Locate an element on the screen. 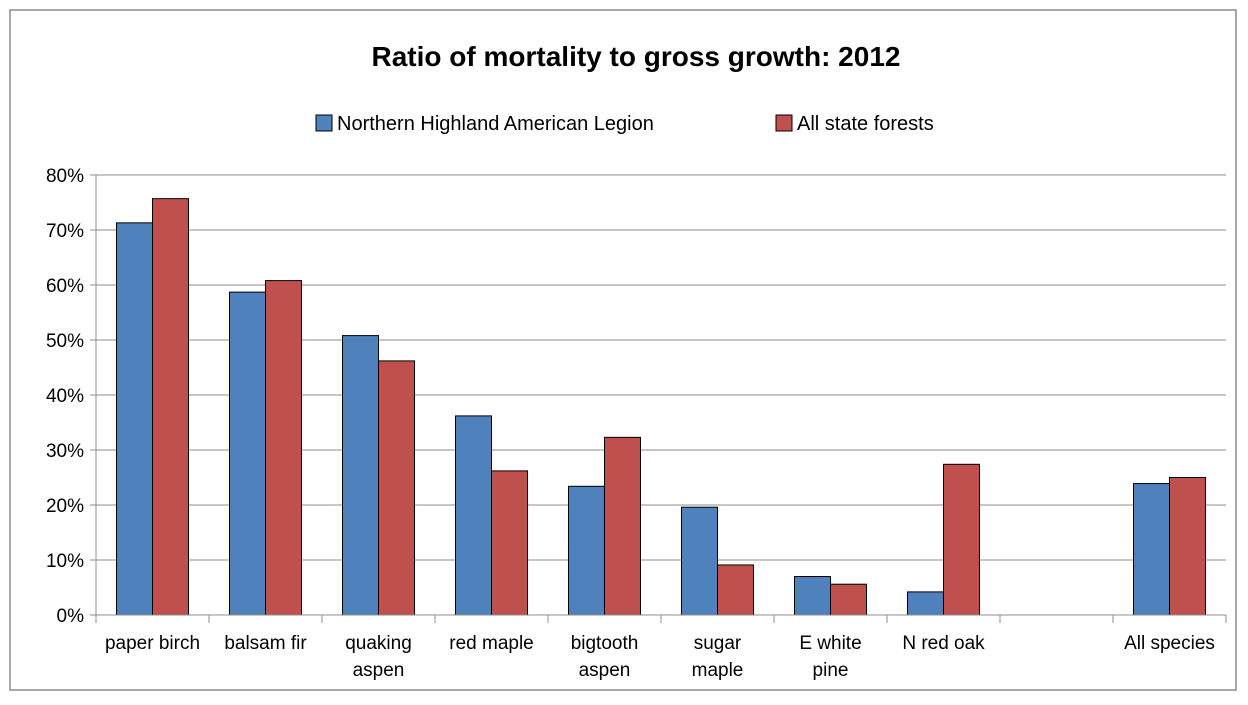  x-tick-label-line: N red oak is located at coordinates (943, 643).